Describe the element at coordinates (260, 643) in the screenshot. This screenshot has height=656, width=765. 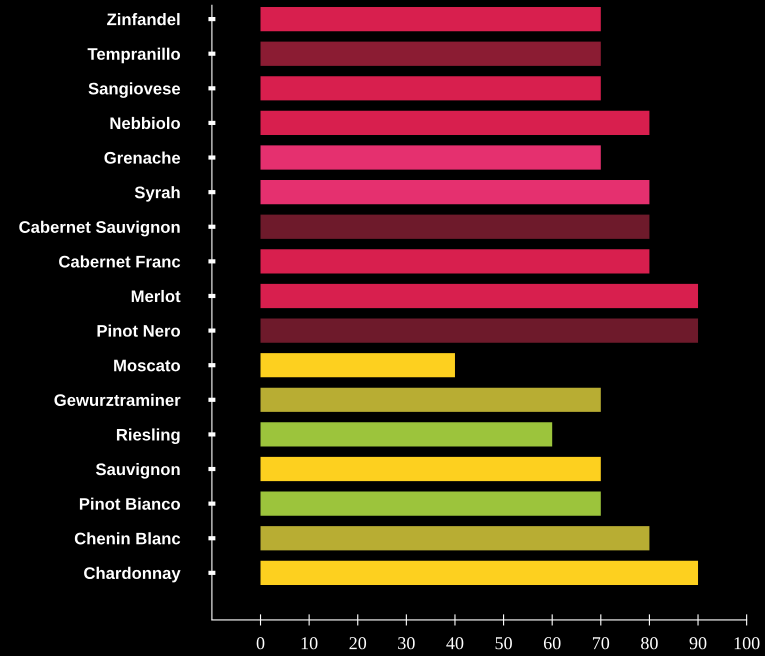
I see `x-tick-label: 0` at that location.